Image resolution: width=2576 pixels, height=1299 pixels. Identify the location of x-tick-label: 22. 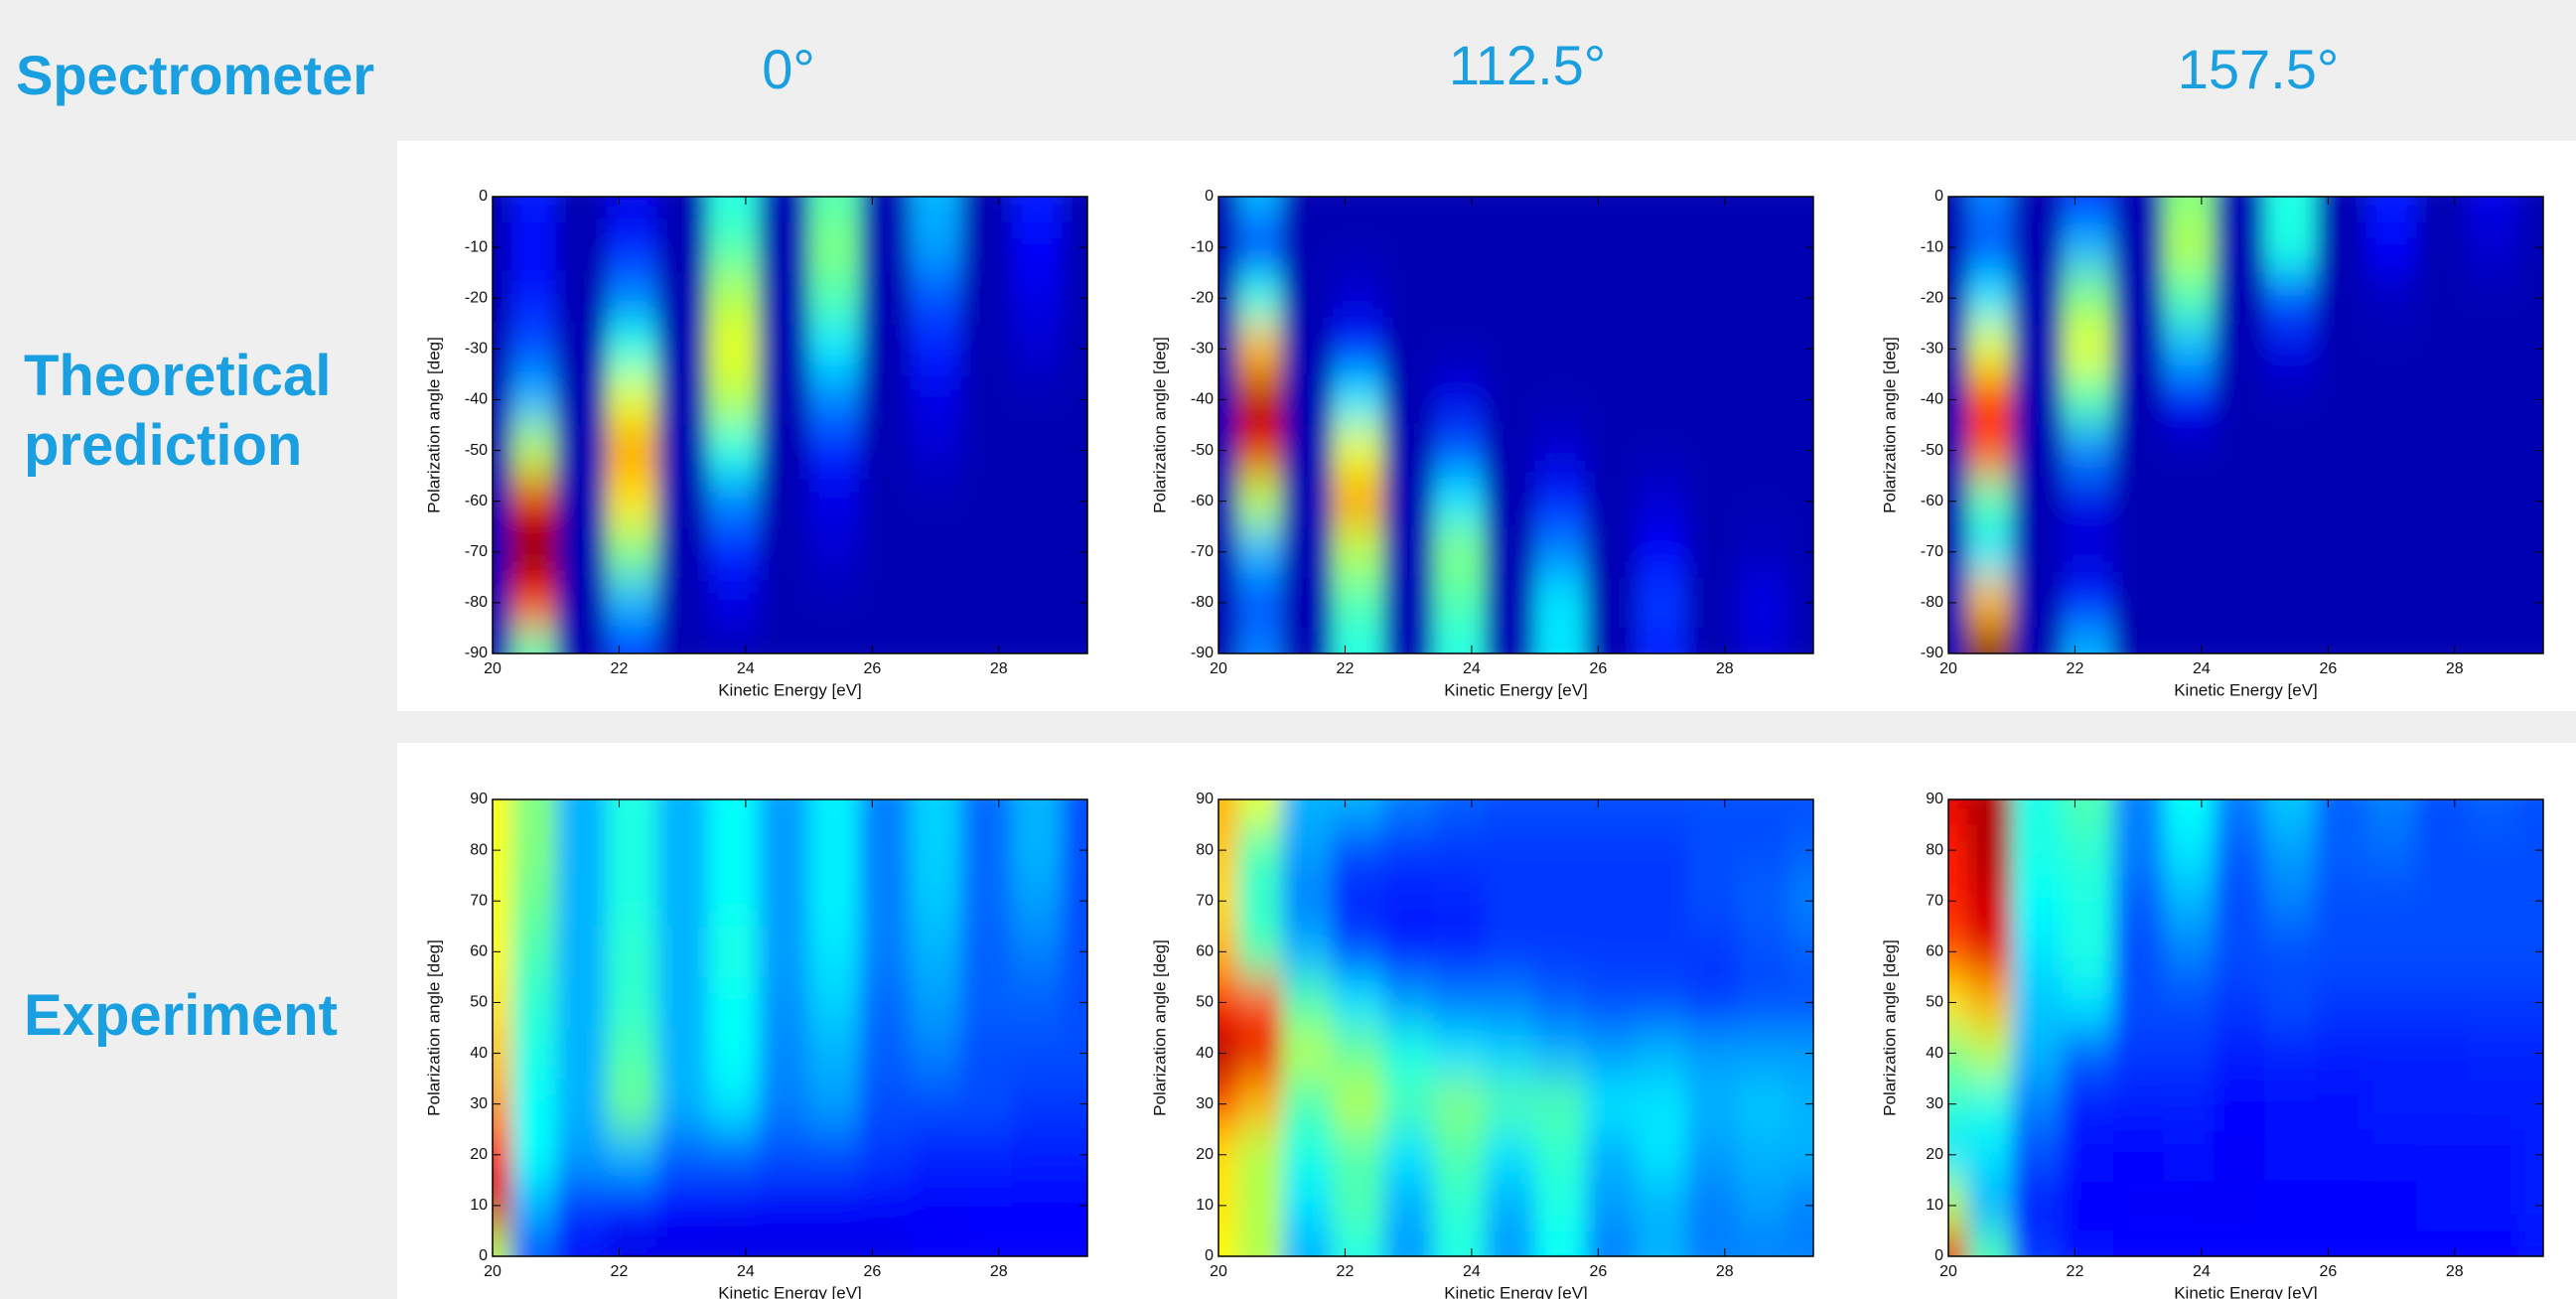
(1346, 1271).